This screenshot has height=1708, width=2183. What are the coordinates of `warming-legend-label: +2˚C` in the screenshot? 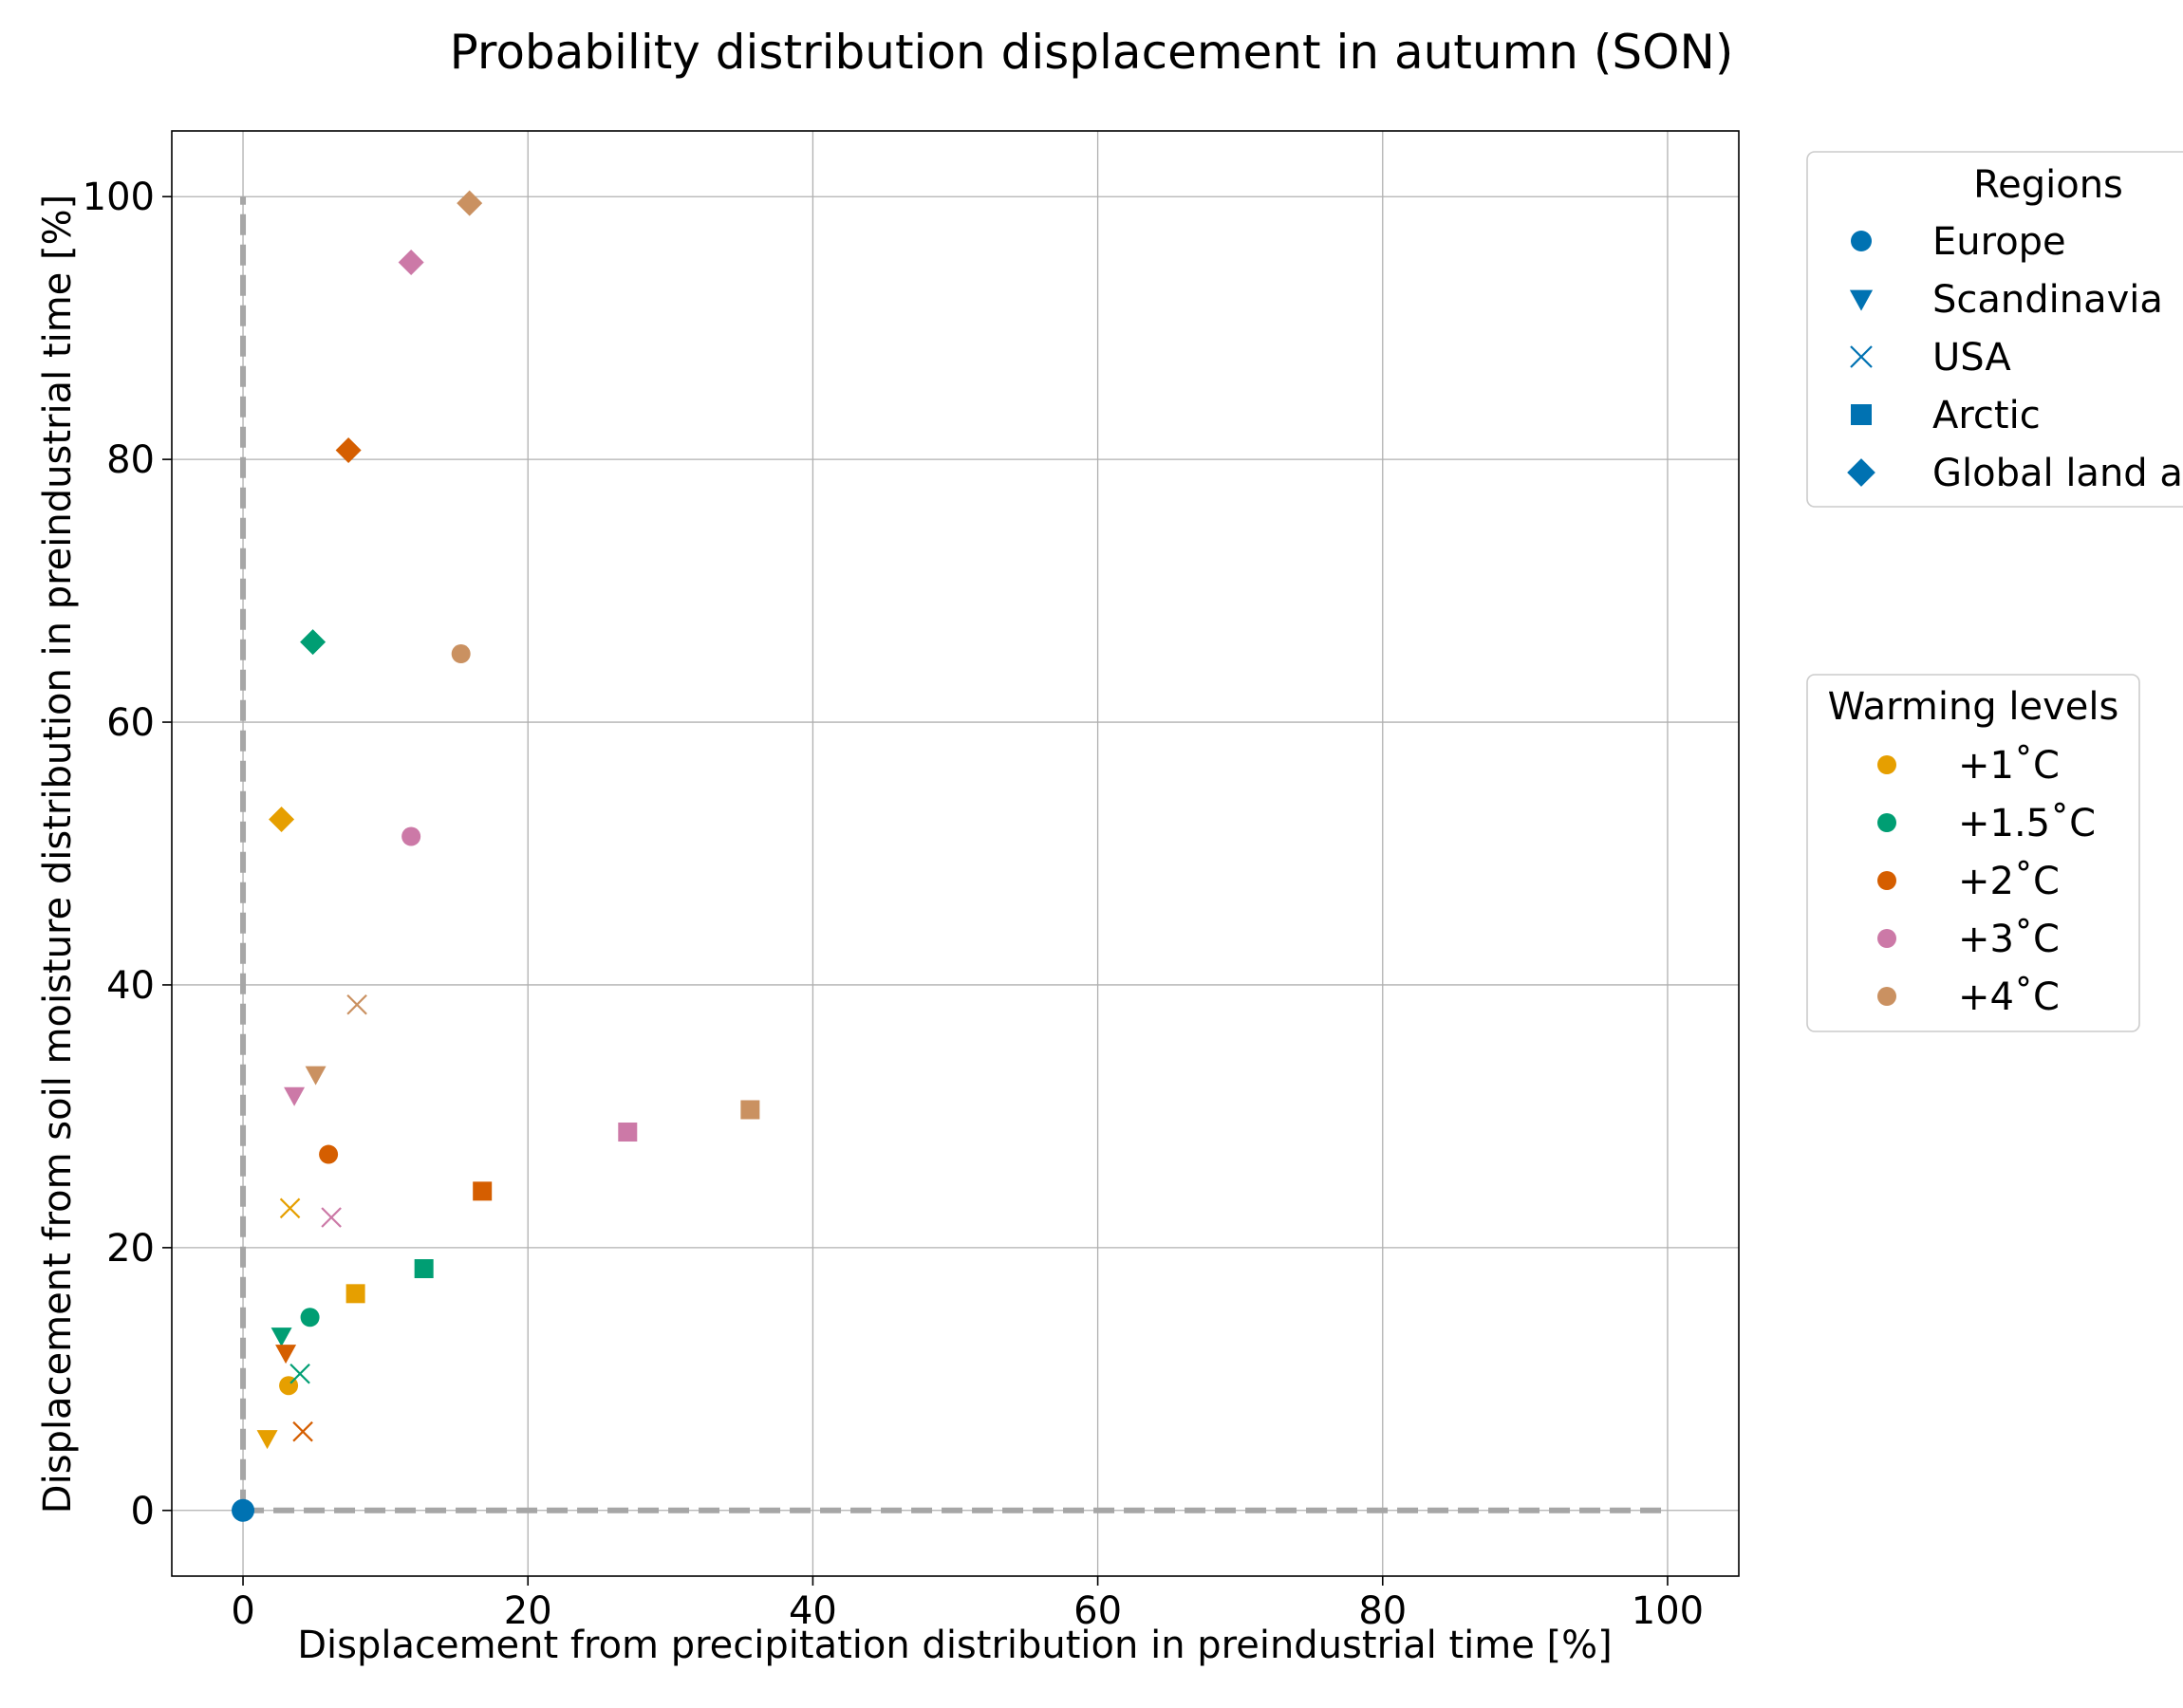 It's located at (2009, 881).